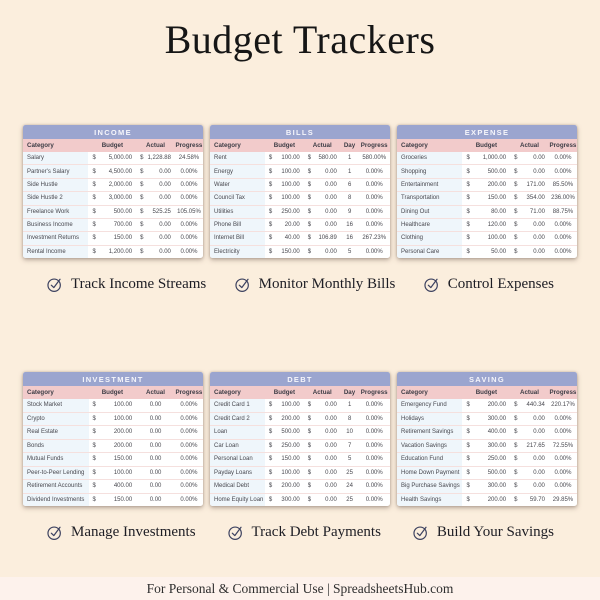 The height and width of the screenshot is (600, 600). I want to click on cell-progress: 580.00%, so click(374, 158).